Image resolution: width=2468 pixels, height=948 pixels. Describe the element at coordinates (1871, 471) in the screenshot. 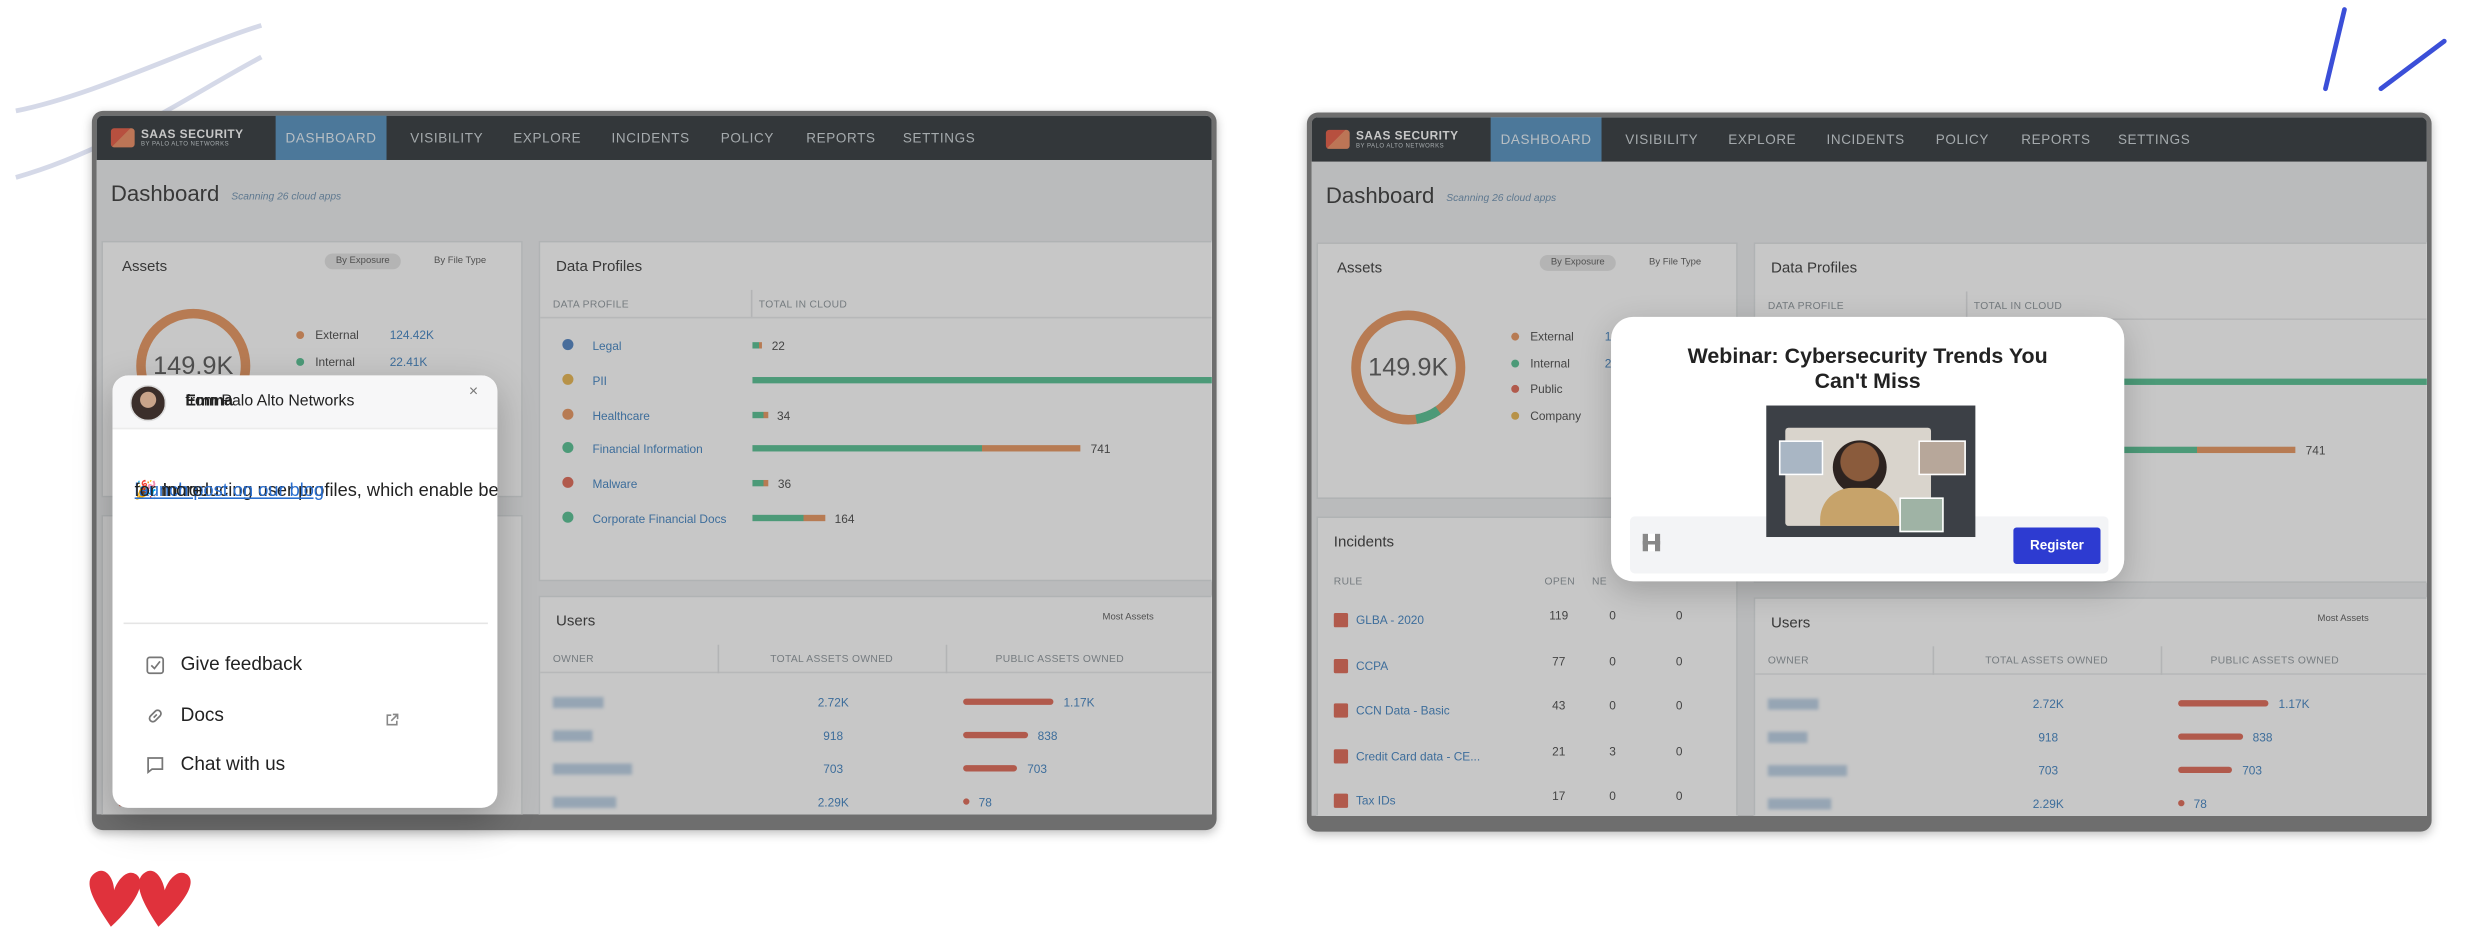

I see `webinar-image` at that location.